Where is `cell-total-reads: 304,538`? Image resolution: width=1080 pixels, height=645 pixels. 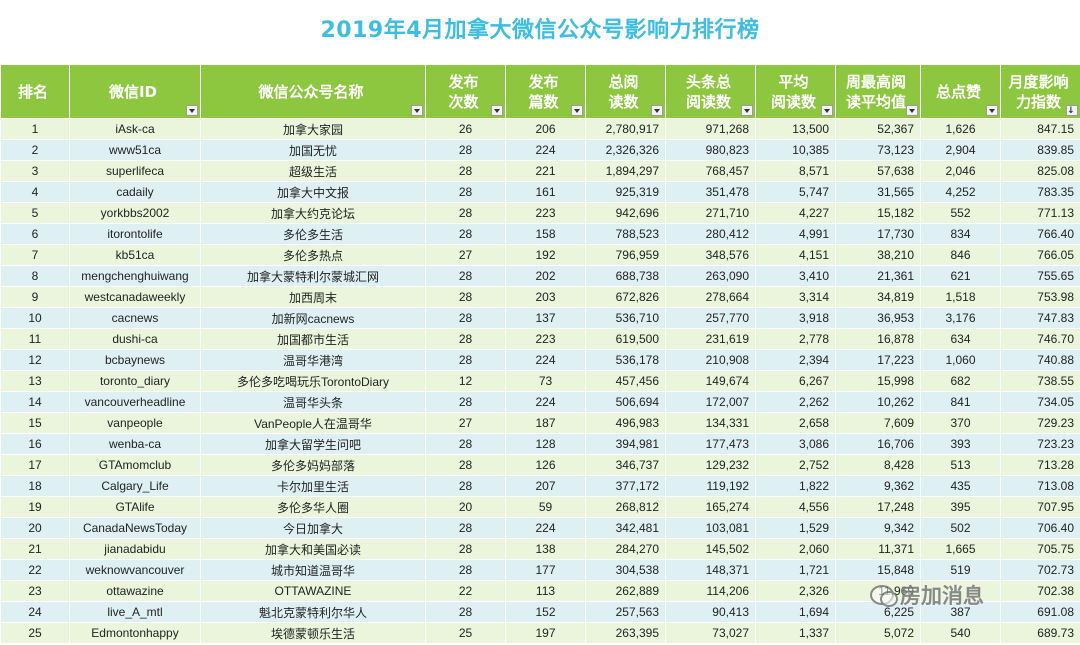
cell-total-reads: 304,538 is located at coordinates (625, 570).